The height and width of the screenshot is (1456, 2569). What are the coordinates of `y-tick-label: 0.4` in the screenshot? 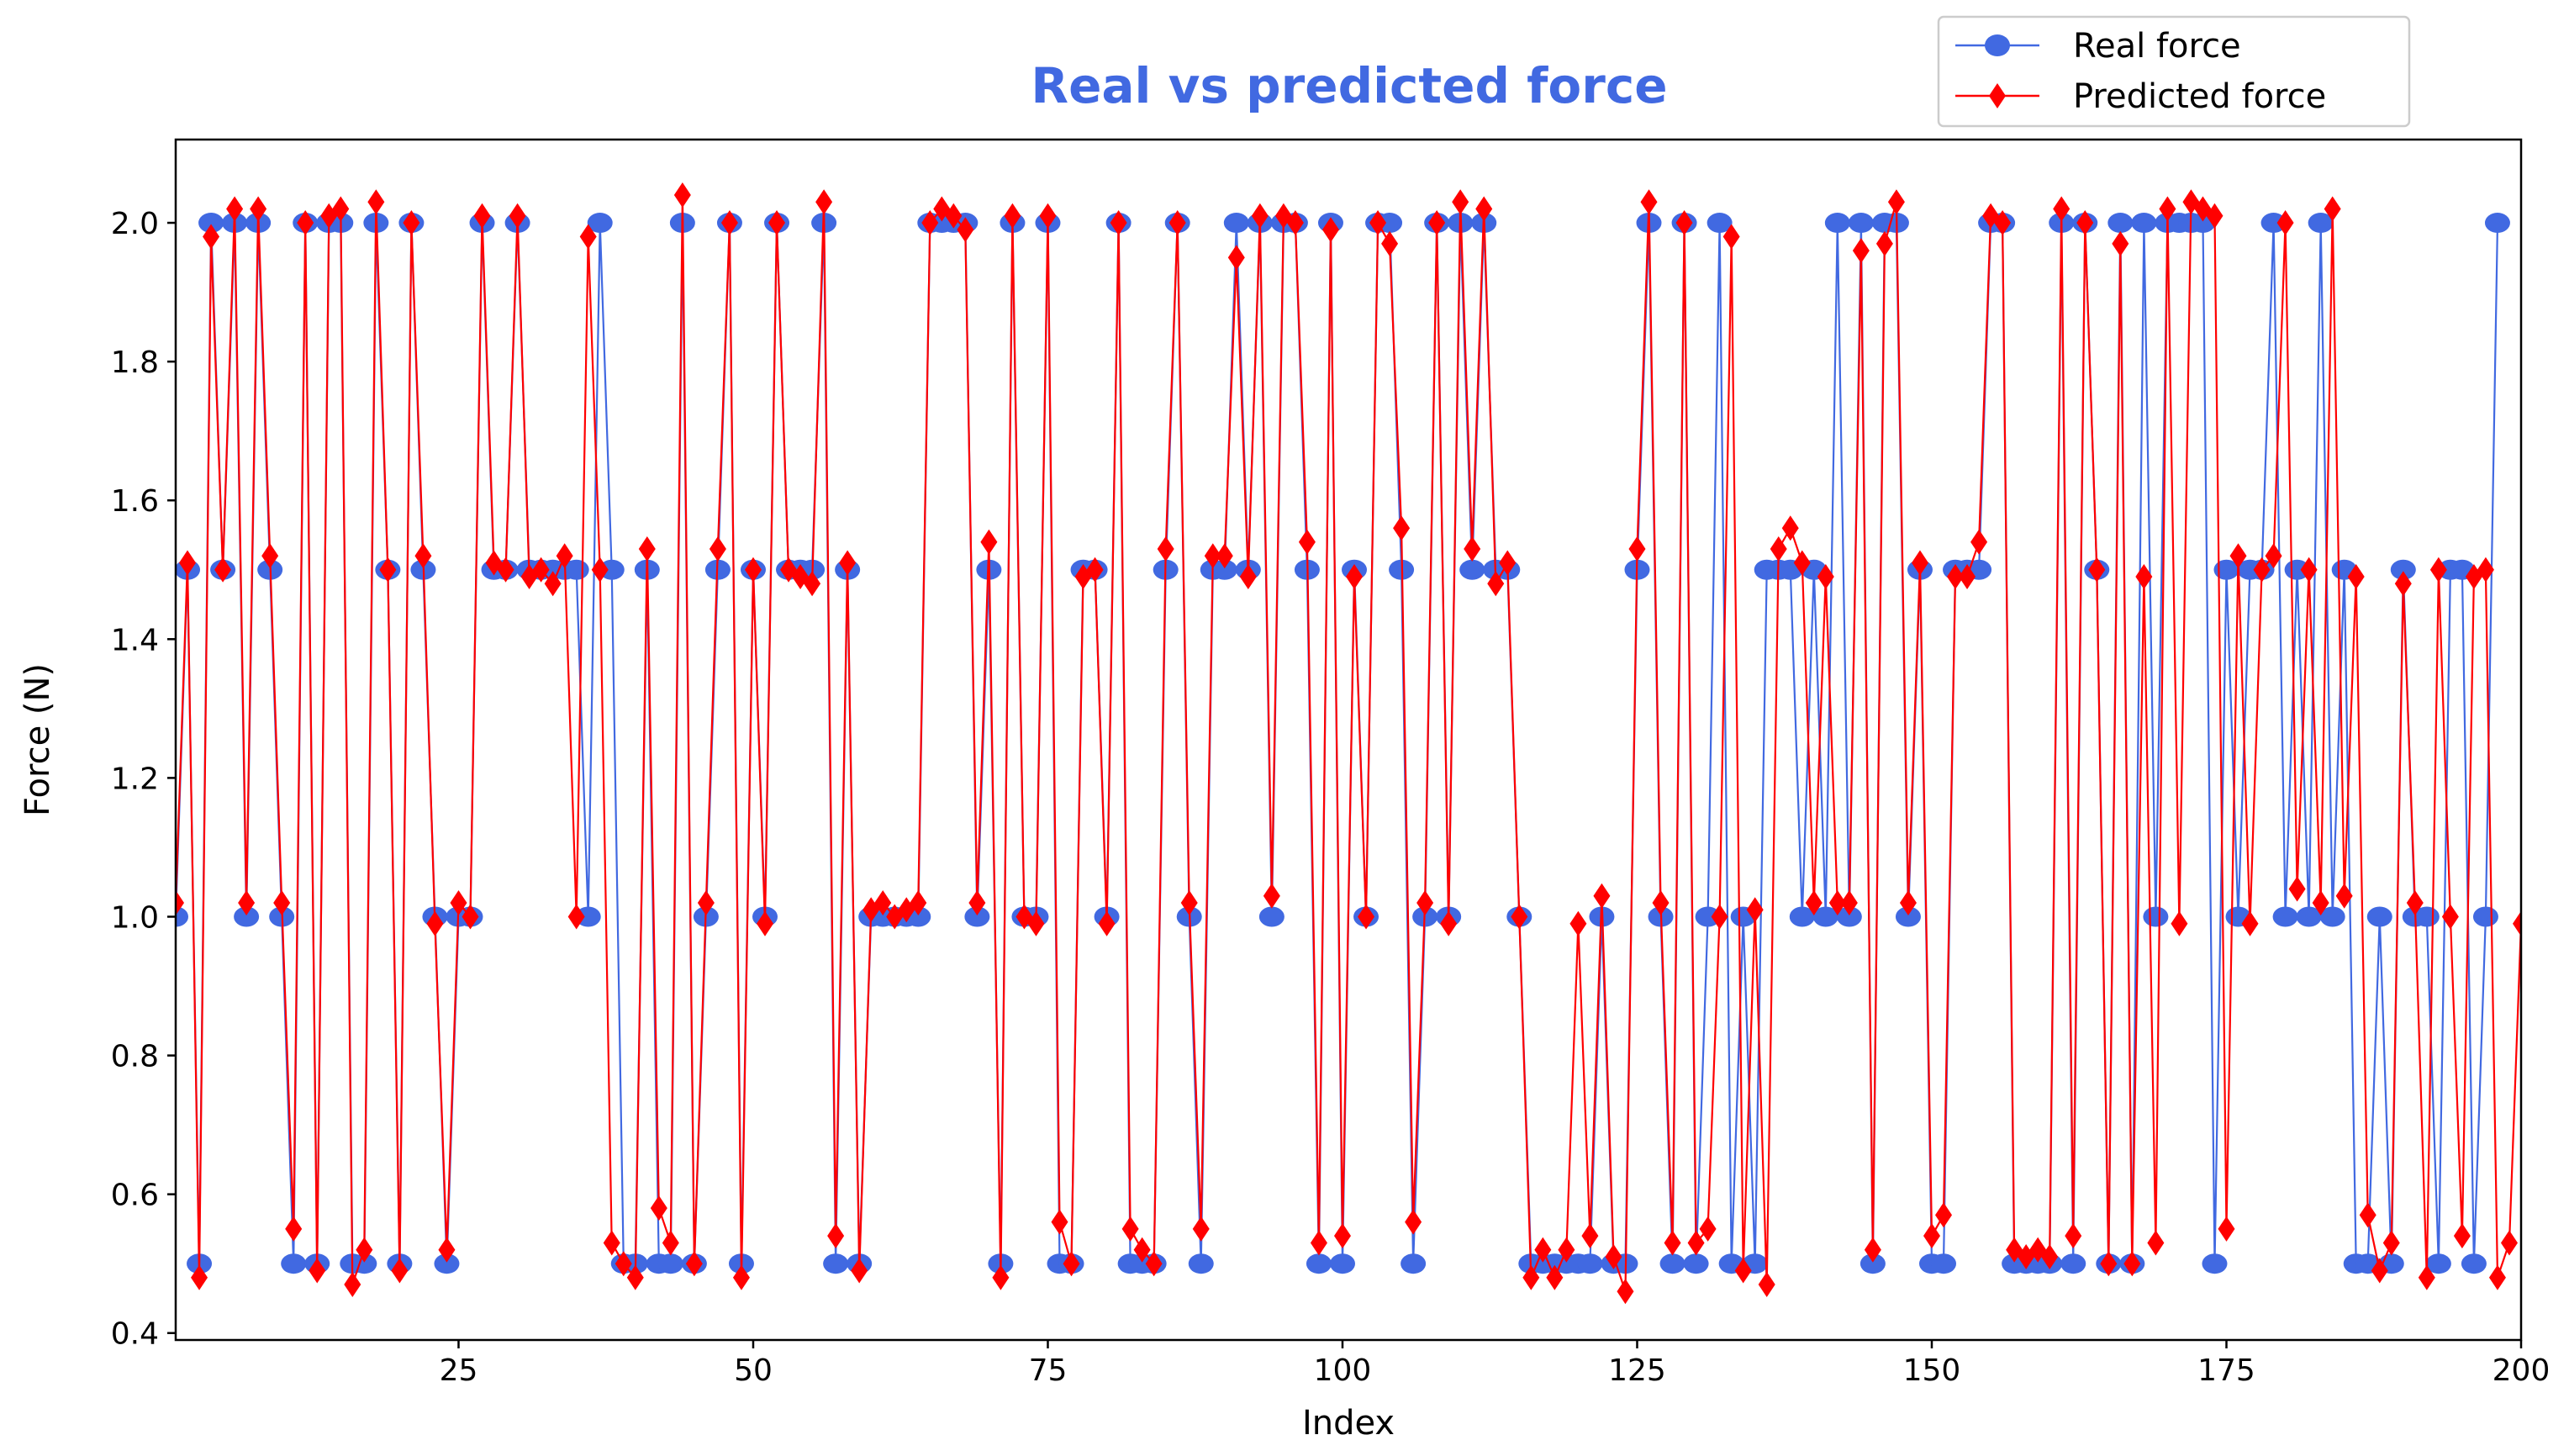 It's located at (135, 1334).